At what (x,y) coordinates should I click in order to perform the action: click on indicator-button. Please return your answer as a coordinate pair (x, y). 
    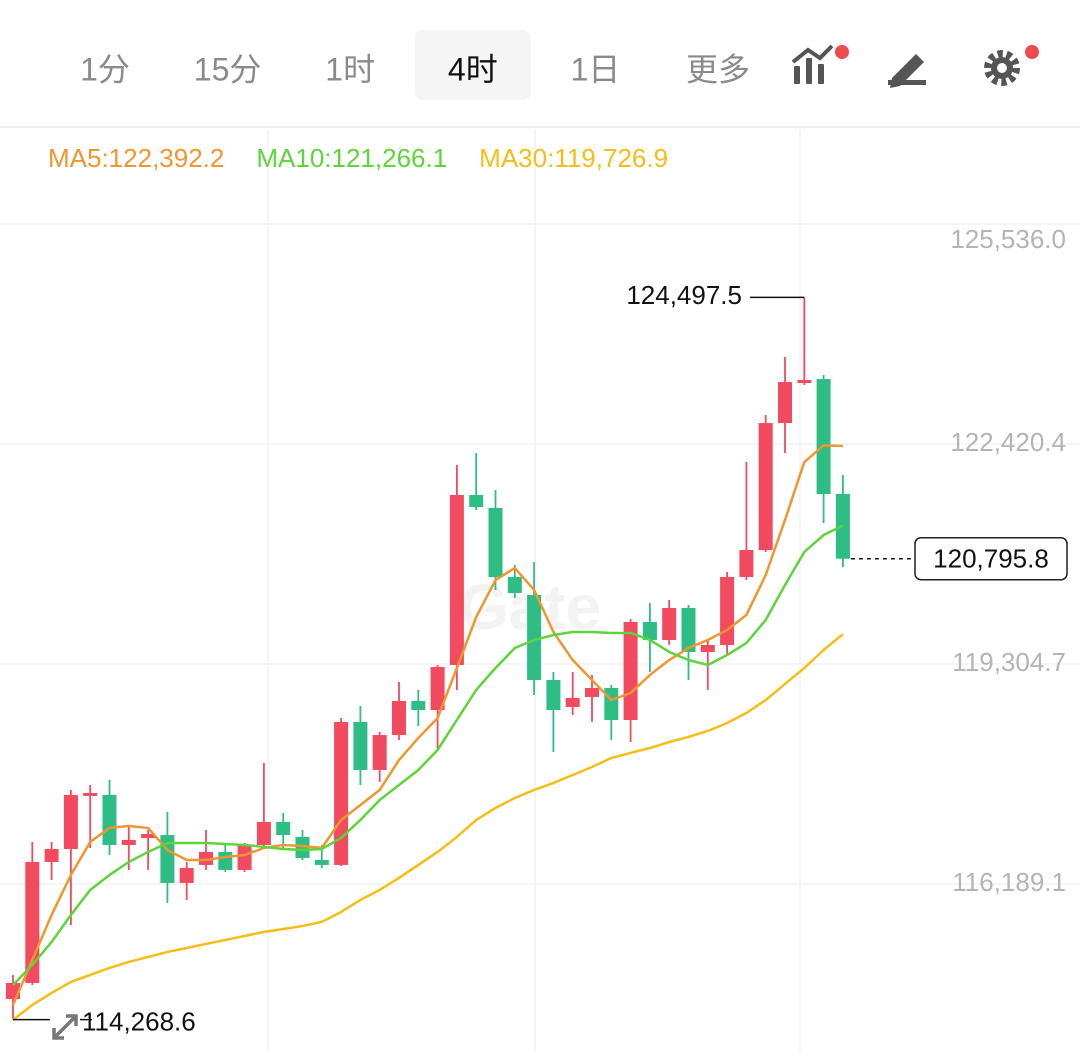
    Looking at the image, I should click on (820, 64).